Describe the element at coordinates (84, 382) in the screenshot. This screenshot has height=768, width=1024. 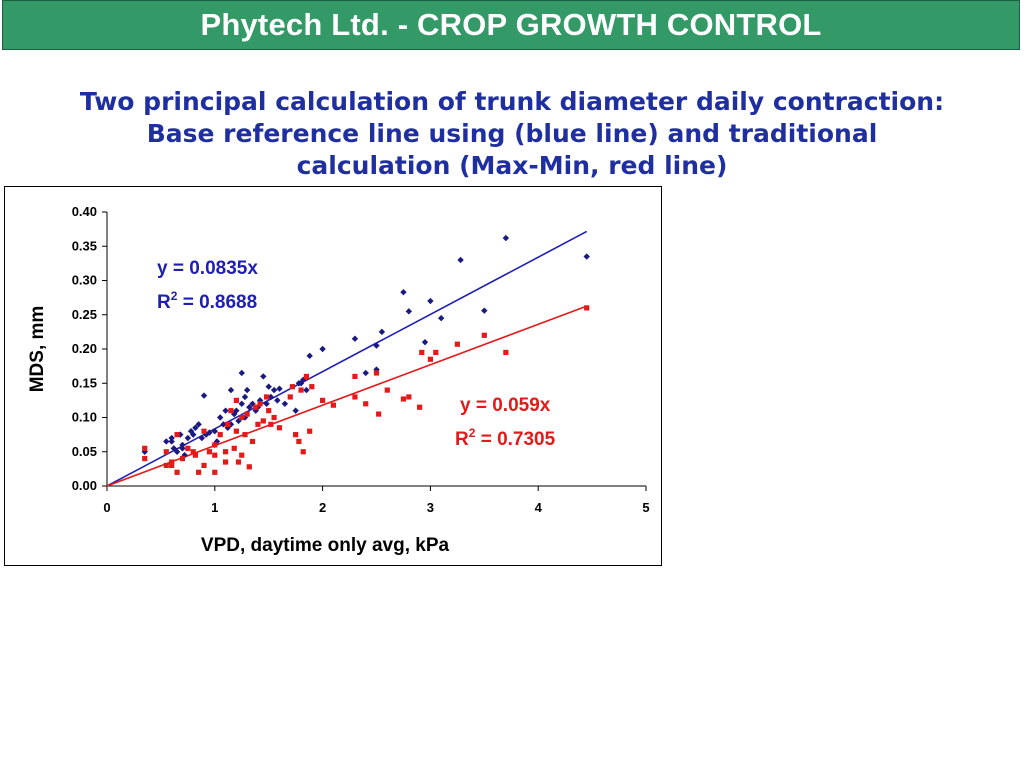
I see `y-tick-label: 0.15` at that location.